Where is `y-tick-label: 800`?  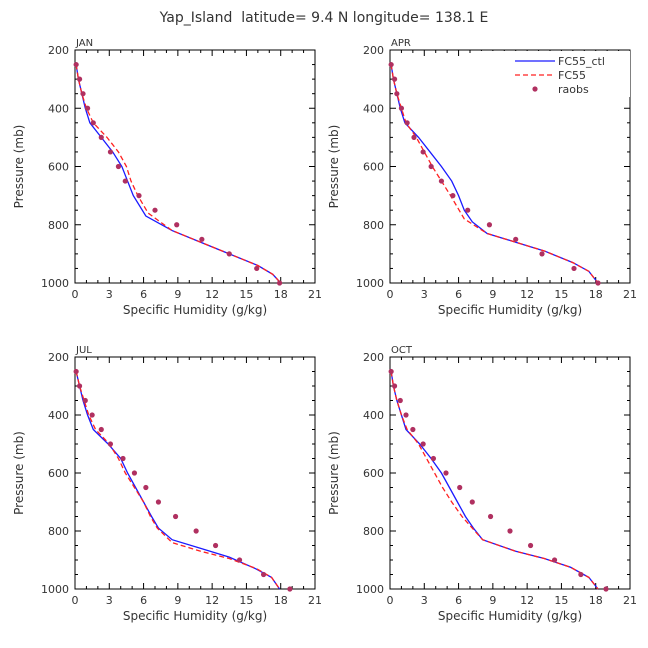 y-tick-label: 800 is located at coordinates (58, 531).